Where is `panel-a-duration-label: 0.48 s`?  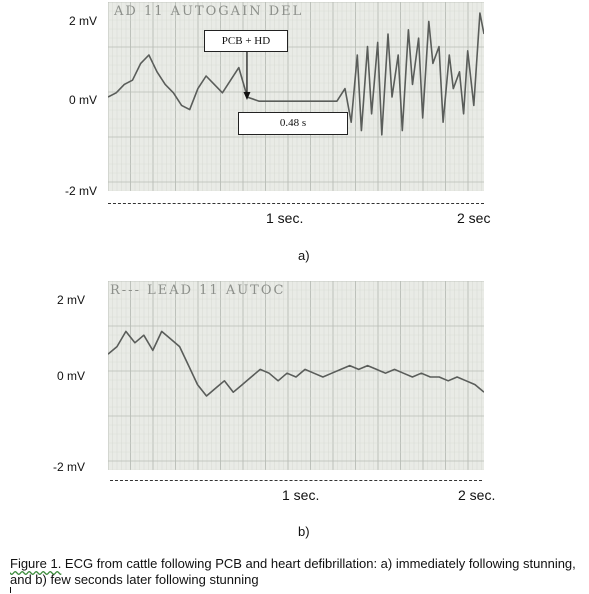 panel-a-duration-label: 0.48 s is located at coordinates (293, 123).